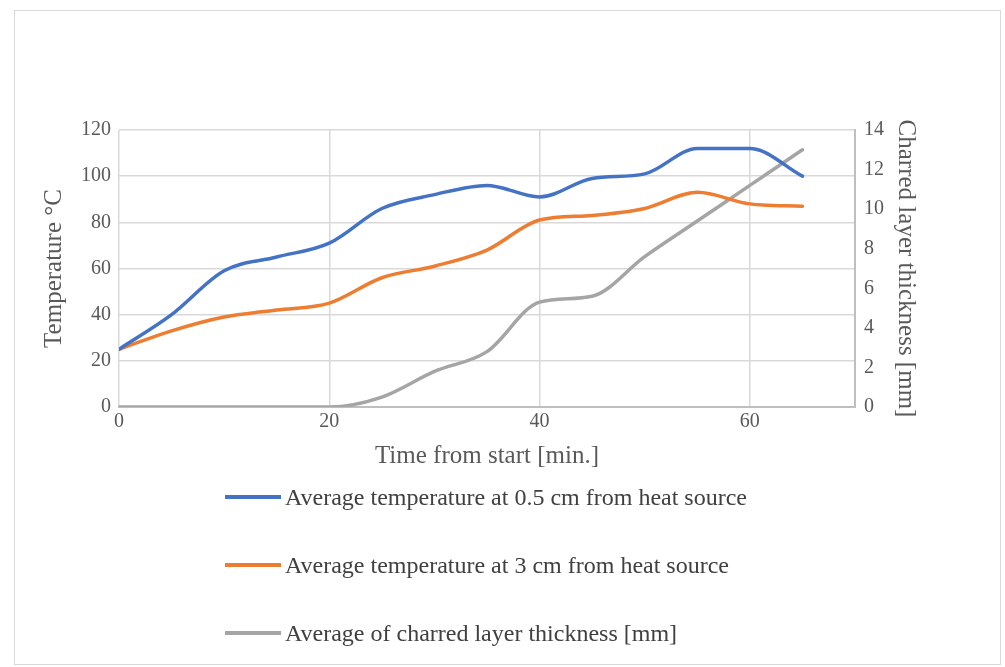  I want to click on y-tick-label: 20, so click(101, 359).